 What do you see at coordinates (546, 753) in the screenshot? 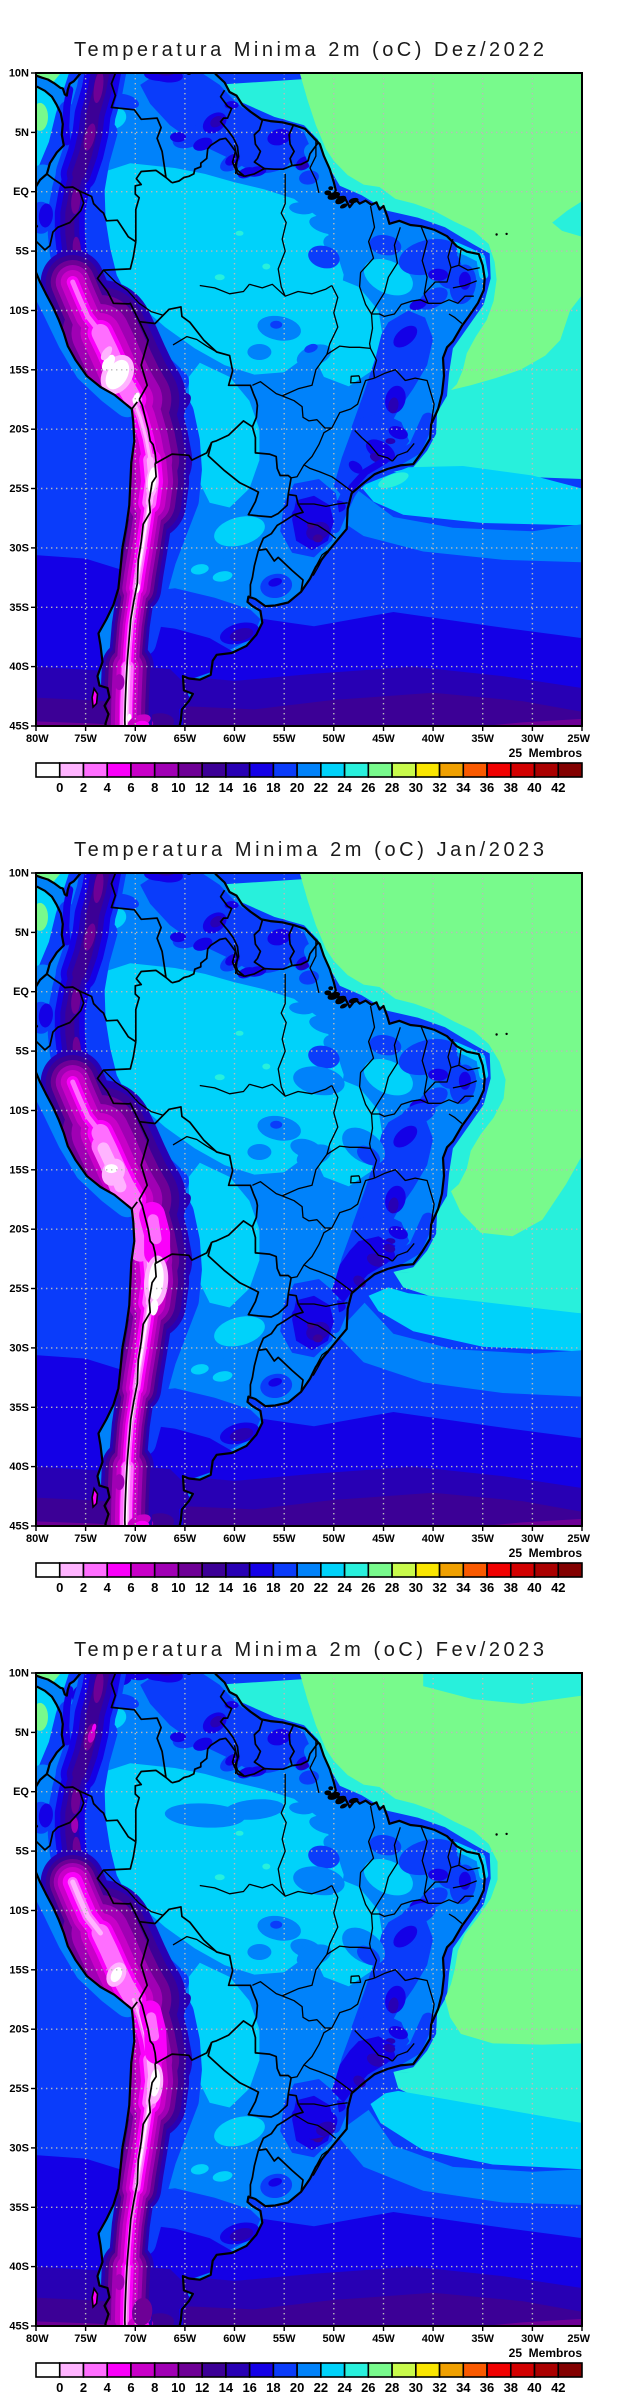
I see `svg-text: 25 Membros` at bounding box center [546, 753].